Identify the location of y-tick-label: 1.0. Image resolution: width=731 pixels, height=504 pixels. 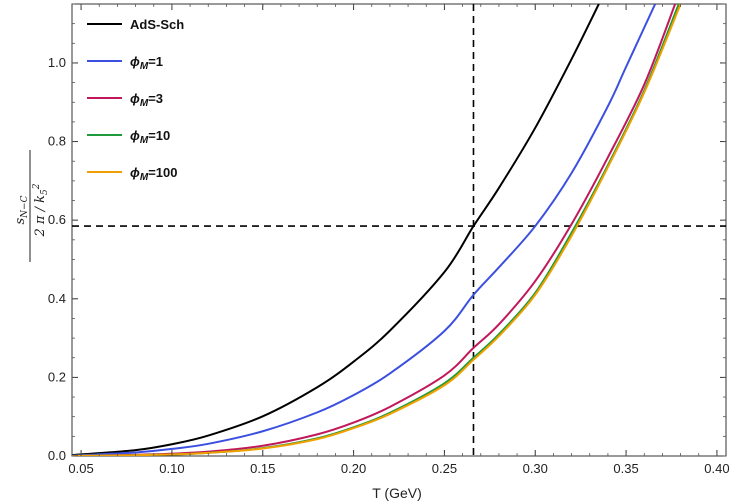
(57, 62).